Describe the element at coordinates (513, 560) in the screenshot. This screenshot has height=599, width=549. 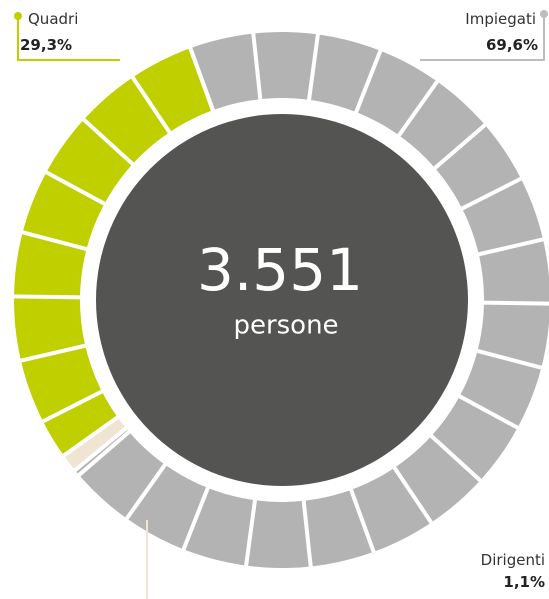
I see `legend-label: Dirigenti` at that location.